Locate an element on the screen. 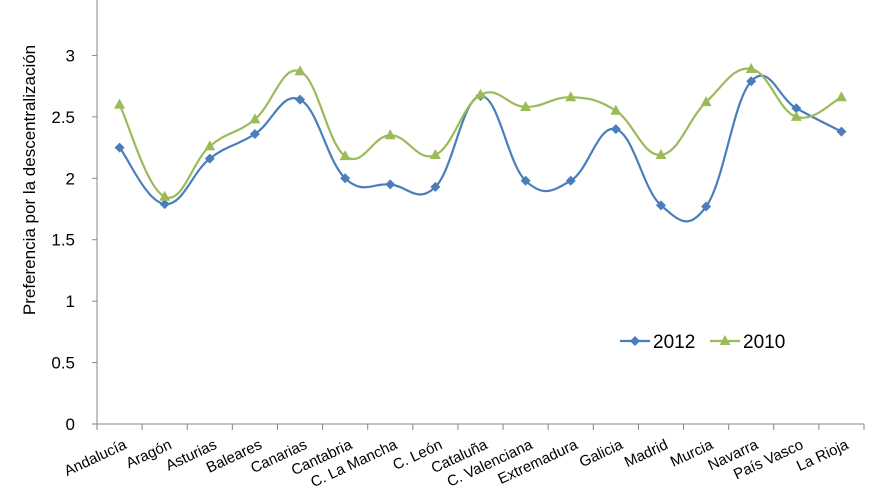 This screenshot has width=880, height=495. x-tick-label: Andalucía is located at coordinates (96, 458).